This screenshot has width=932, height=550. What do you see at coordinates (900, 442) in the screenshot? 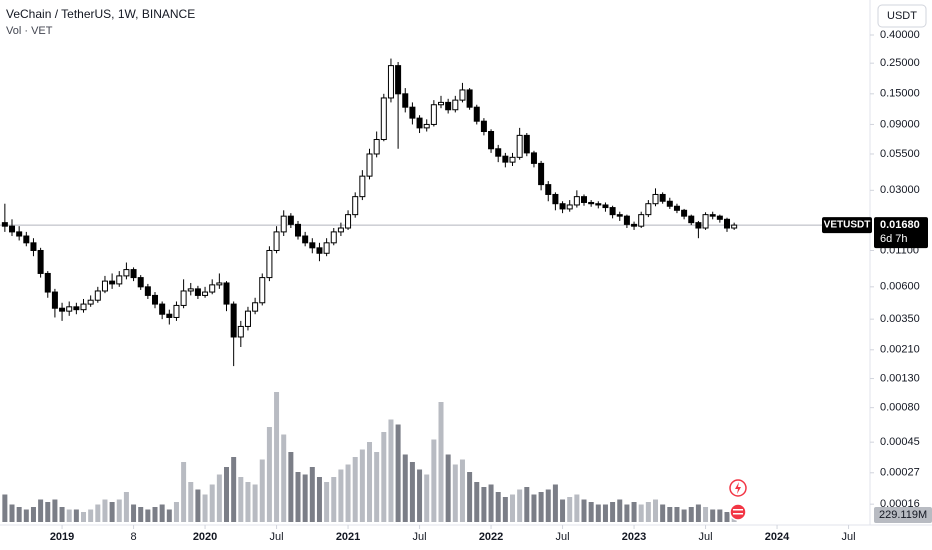
I see `y-tick-label: 0.00045` at bounding box center [900, 442].